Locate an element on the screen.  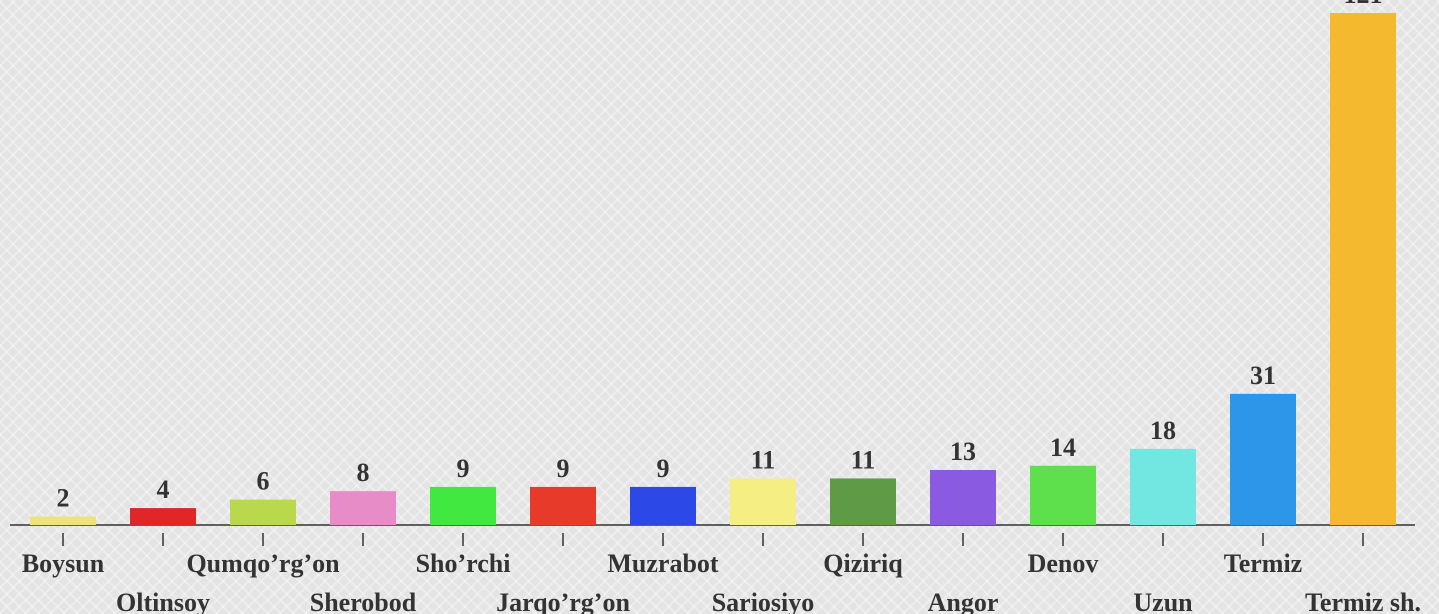
value-label: 13 is located at coordinates (963, 451).